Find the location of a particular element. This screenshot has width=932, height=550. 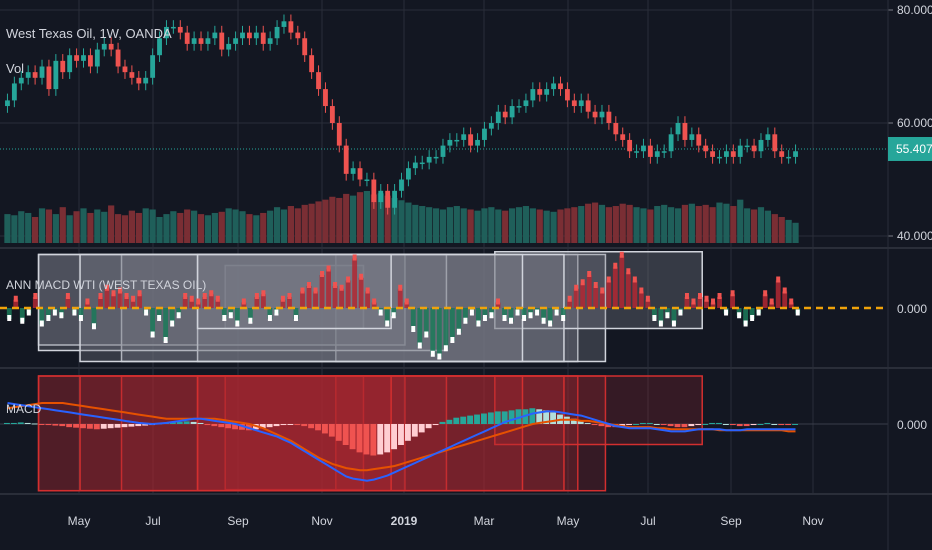

ann-zero-label: 0.000 is located at coordinates (912, 309).